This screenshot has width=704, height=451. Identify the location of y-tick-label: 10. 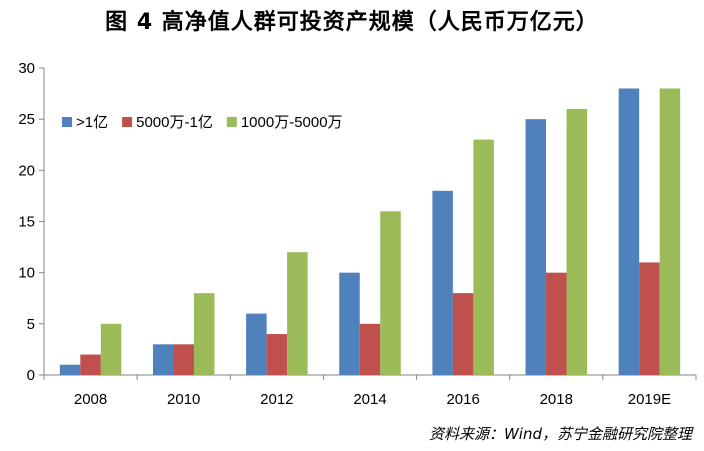
(26, 273).